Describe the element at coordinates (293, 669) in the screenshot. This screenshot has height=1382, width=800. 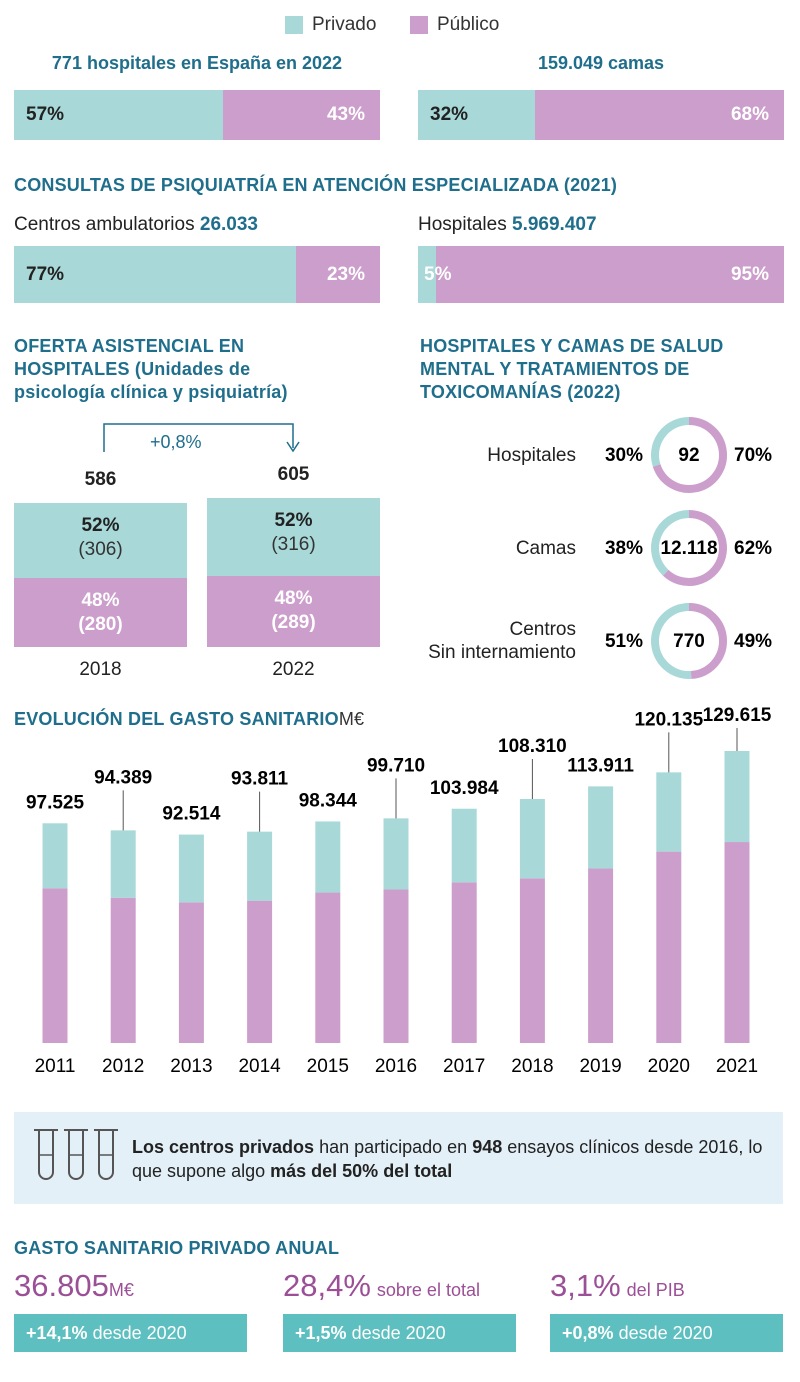
I see `year-label: 2022` at that location.